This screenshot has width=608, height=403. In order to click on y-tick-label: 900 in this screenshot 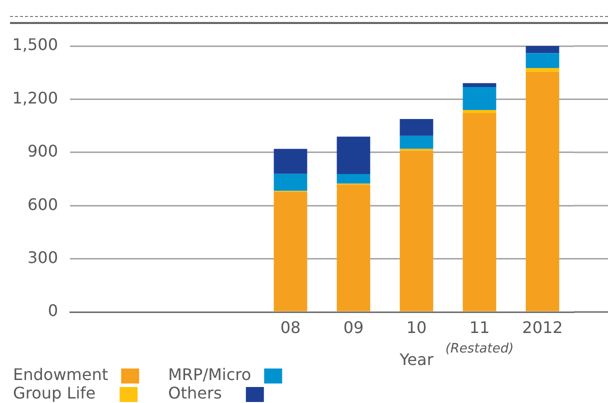, I will do `click(42, 151)`.